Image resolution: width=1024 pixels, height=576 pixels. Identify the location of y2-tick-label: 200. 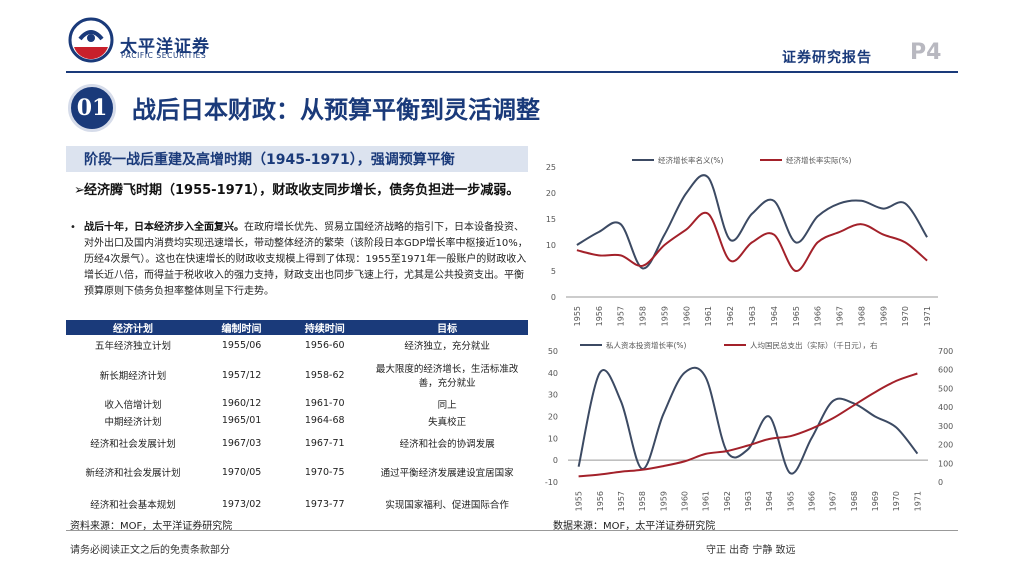
(945, 445).